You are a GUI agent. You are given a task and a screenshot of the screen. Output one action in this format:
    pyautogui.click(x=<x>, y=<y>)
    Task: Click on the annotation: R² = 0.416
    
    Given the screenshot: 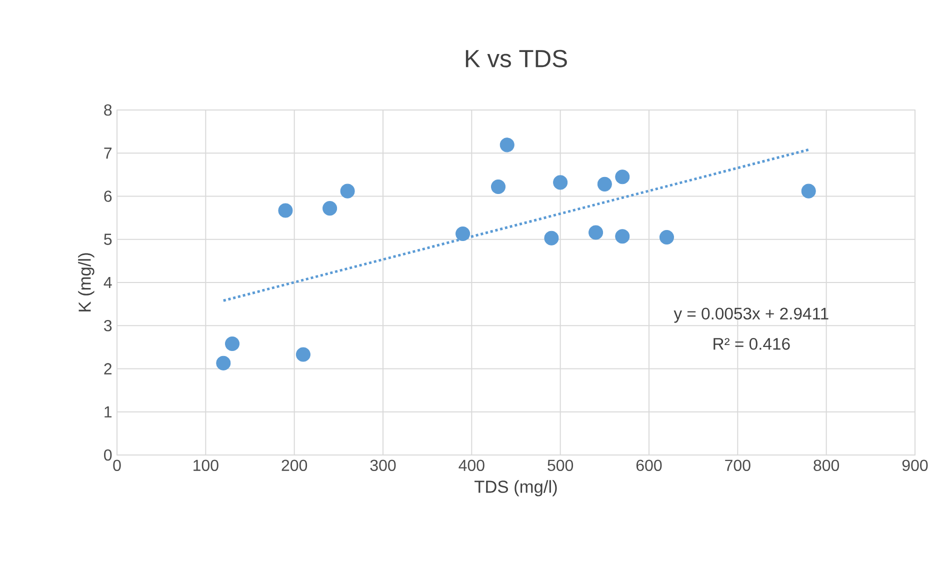 What is the action you would take?
    pyautogui.click(x=752, y=344)
    